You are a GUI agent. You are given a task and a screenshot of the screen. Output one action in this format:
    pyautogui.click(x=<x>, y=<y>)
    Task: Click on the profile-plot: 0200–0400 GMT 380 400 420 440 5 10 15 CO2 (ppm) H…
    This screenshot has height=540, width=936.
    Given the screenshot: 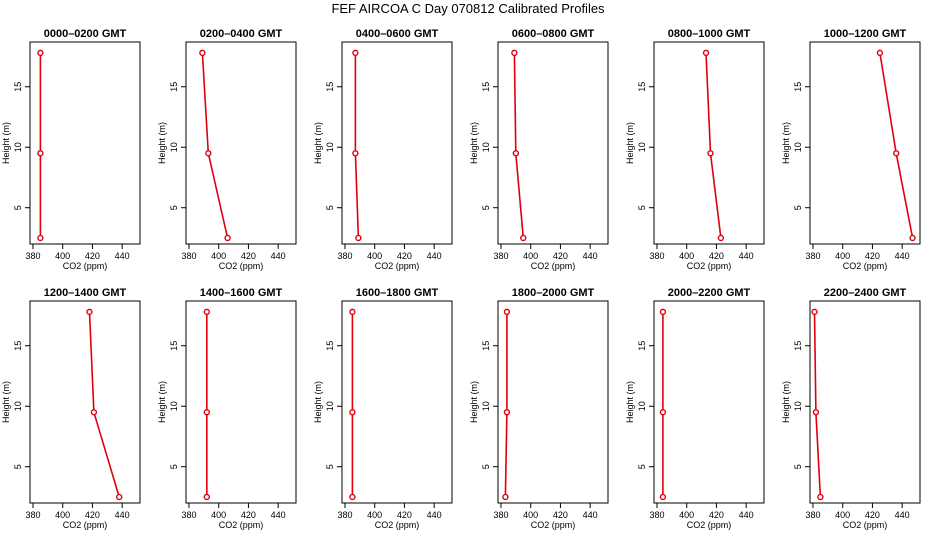 What is the action you would take?
    pyautogui.click(x=227, y=149)
    